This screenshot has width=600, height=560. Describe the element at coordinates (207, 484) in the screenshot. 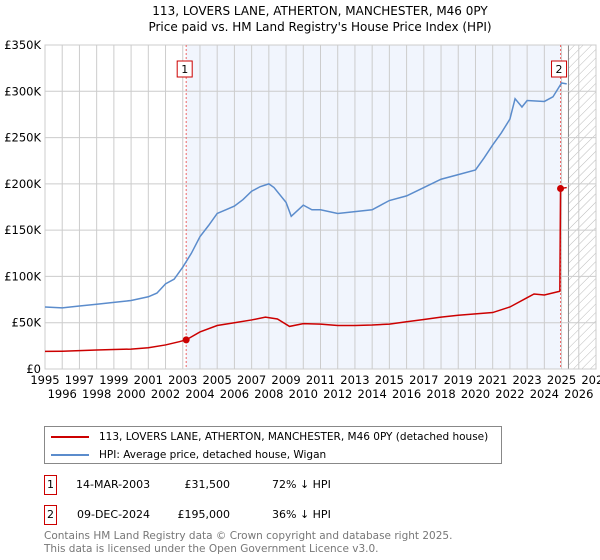

I see `sale-price: £31,500` at that location.